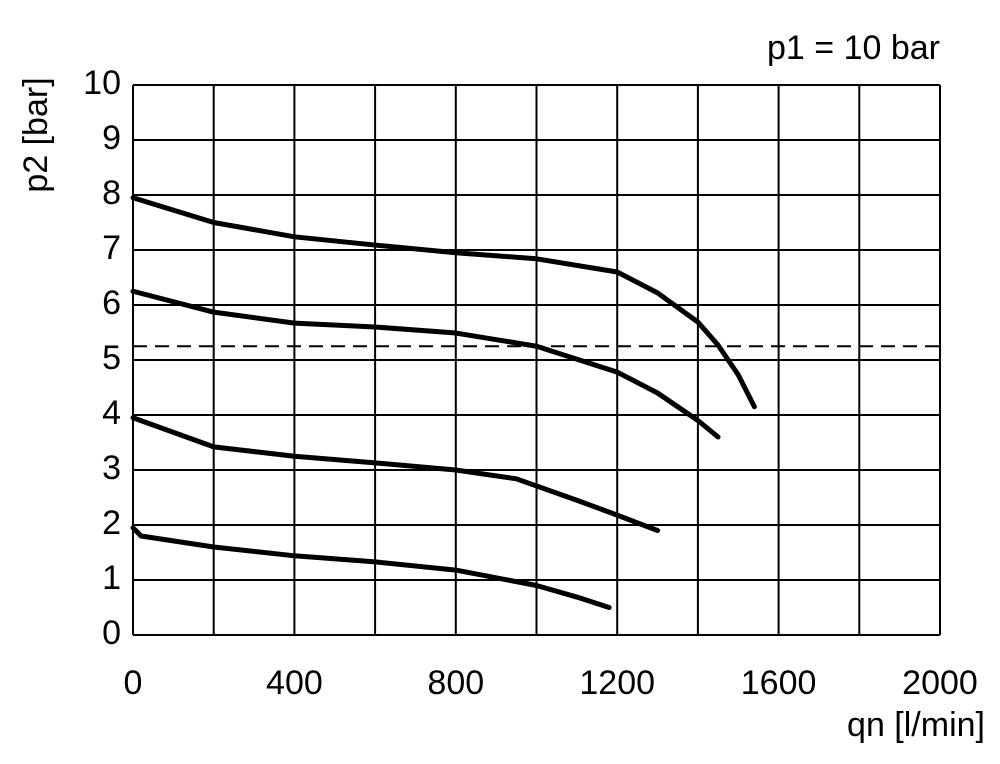 This screenshot has width=1000, height=764. What do you see at coordinates (779, 683) in the screenshot?
I see `x-tick-label: 1600` at bounding box center [779, 683].